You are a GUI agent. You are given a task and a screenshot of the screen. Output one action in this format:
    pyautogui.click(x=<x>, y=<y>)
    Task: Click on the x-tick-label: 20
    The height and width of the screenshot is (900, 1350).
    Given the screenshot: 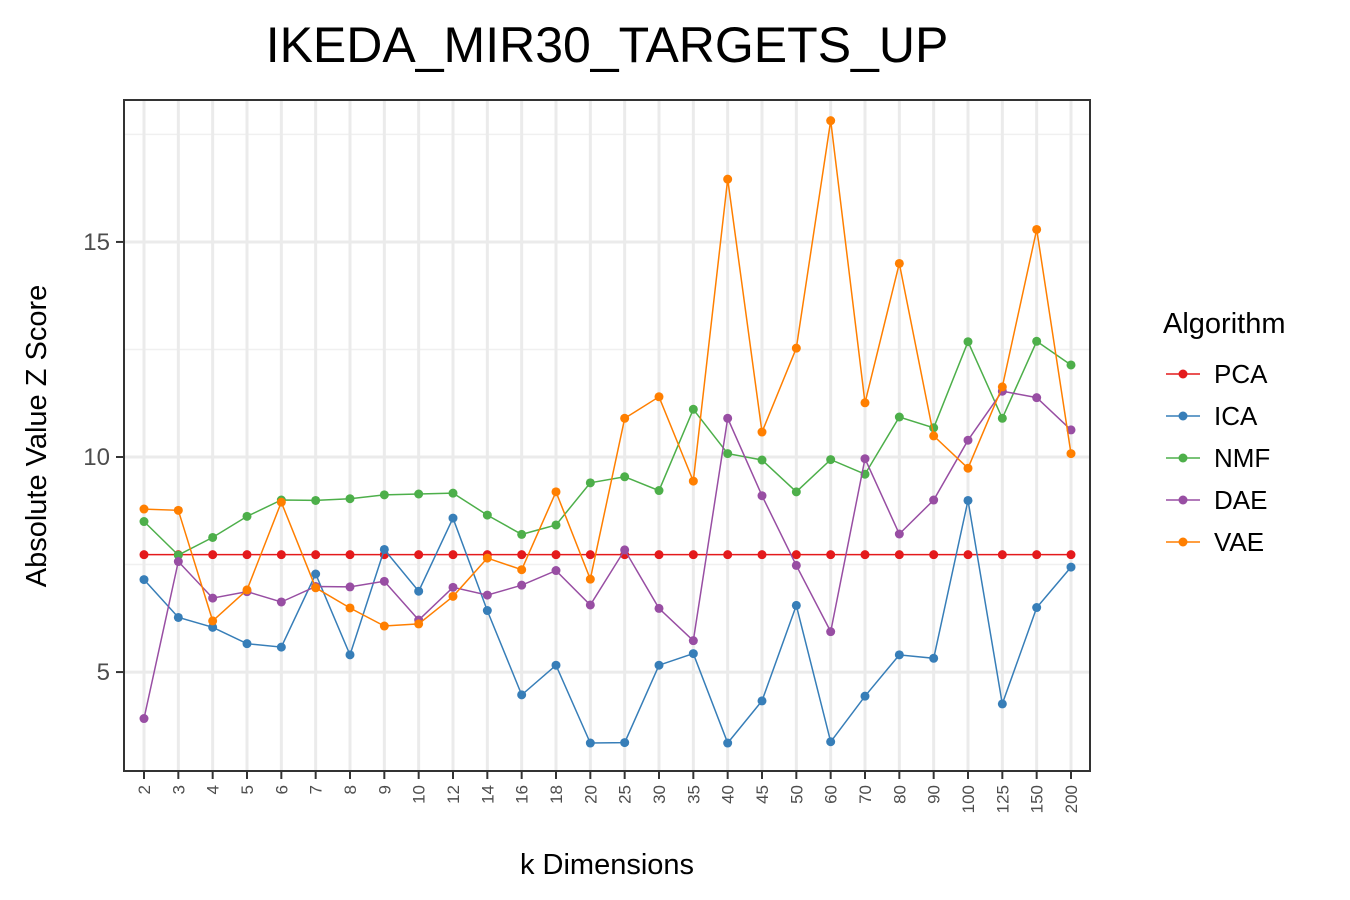 What is the action you would take?
    pyautogui.click(x=590, y=794)
    